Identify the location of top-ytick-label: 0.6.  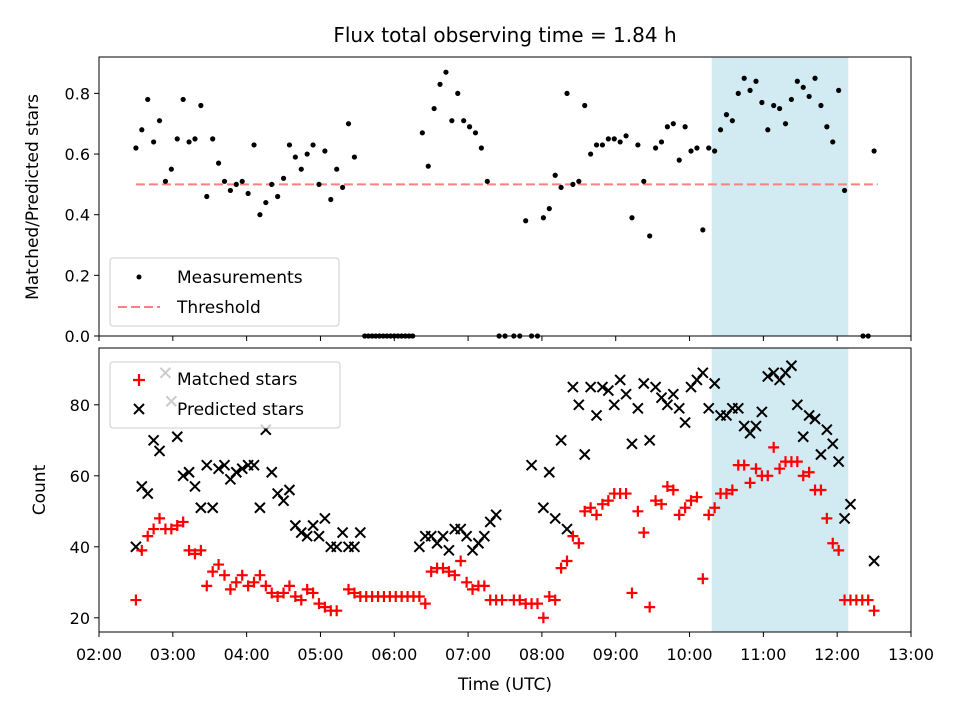
(77, 154).